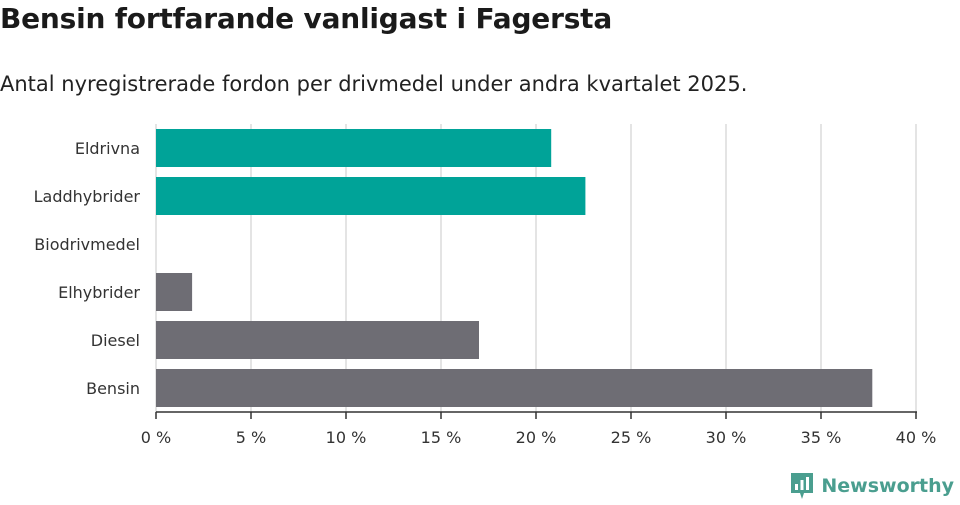 The height and width of the screenshot is (505, 960). I want to click on brand-logo: Newsworthy, so click(871, 486).